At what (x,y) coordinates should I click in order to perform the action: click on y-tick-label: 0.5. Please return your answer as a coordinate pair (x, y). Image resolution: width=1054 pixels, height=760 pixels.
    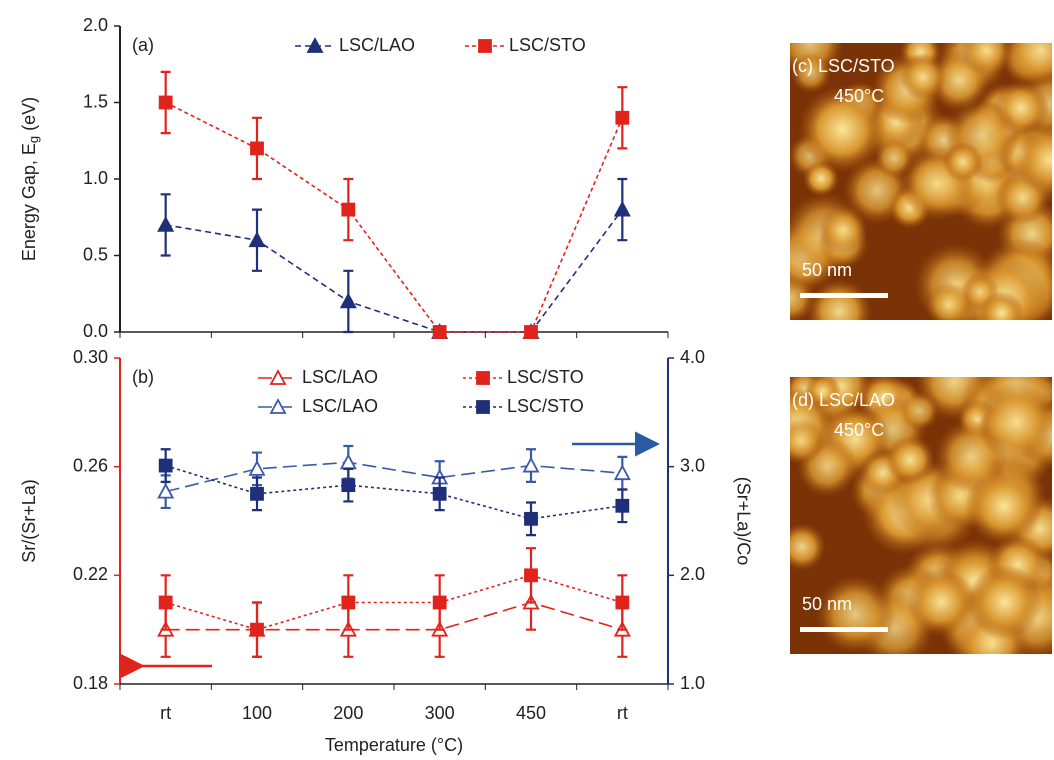
    Looking at the image, I should click on (95, 254).